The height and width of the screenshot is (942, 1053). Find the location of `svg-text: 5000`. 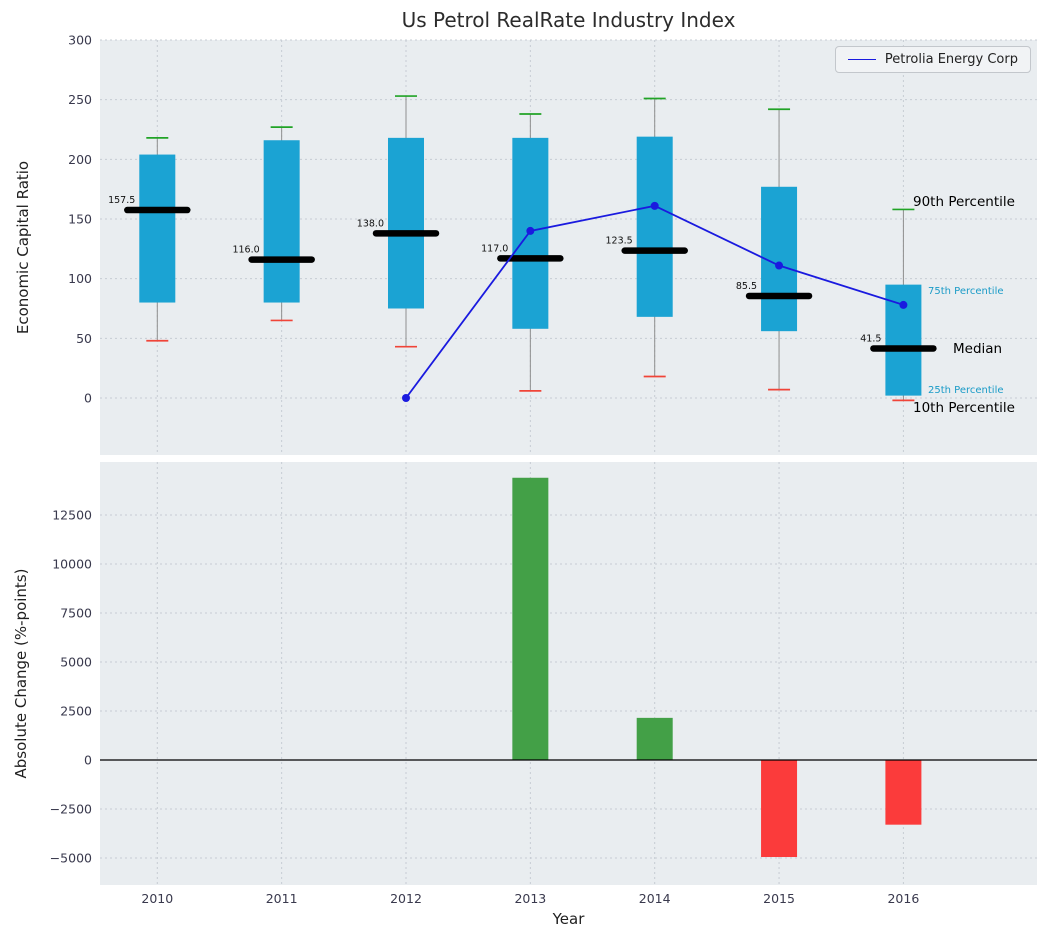

svg-text: 5000 is located at coordinates (76, 662).